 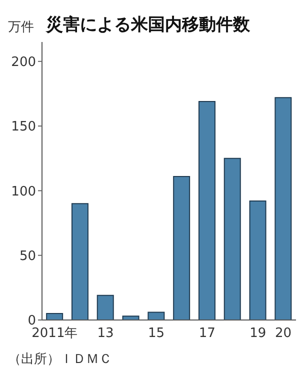 What do you see at coordinates (207, 334) in the screenshot?
I see `x-tick-label: 17` at bounding box center [207, 334].